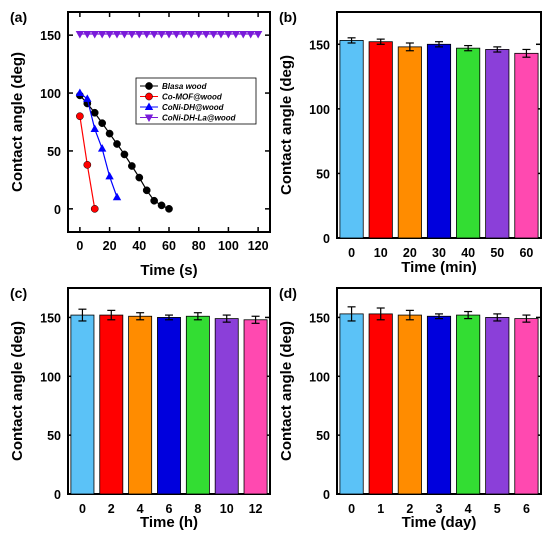 The height and width of the screenshot is (551, 550). Describe the element at coordinates (111, 509) in the screenshot. I see `x-tick-label: 2` at that location.